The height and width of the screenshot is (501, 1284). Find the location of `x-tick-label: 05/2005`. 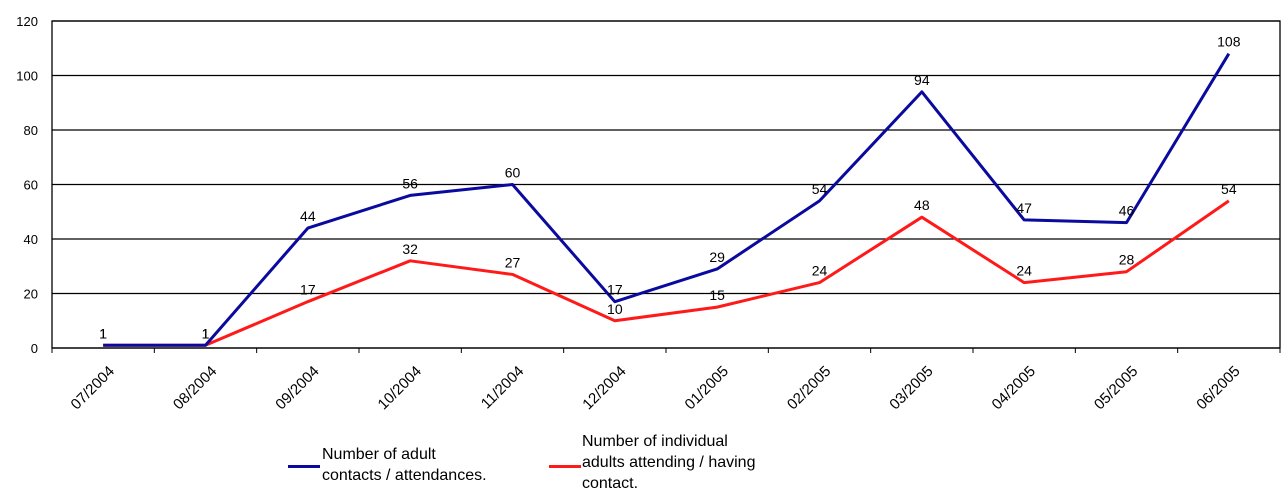

x-tick-label: 05/2005 is located at coordinates (1116, 388).